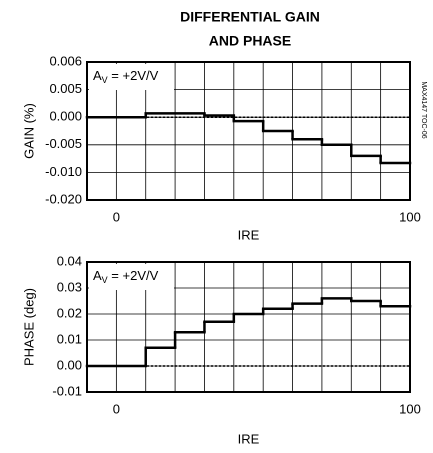  Describe the element at coordinates (28, 327) in the screenshot. I see `y-axis-label: PHASE (deg)` at that location.